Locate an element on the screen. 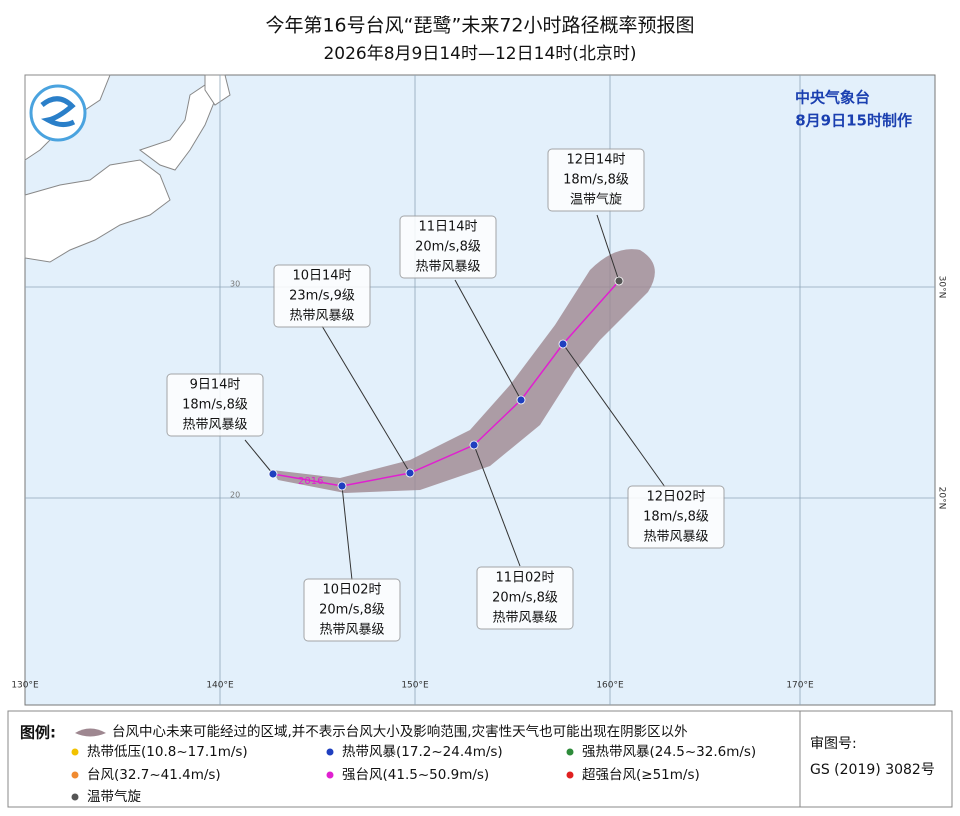 The height and width of the screenshot is (816, 960). callout-wind: 23m/s,9级 is located at coordinates (322, 296).